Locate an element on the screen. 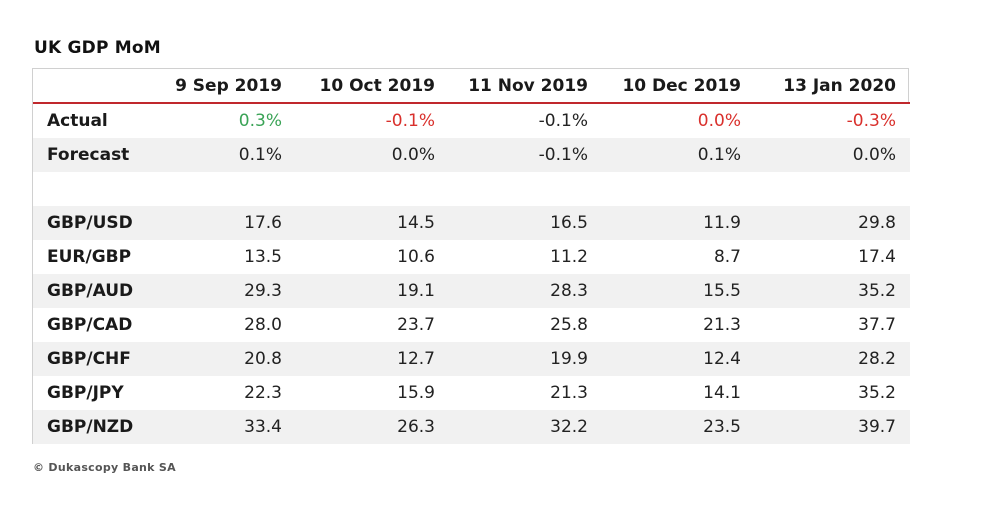 This screenshot has width=998, height=522. table-cell: 12.7 is located at coordinates (372, 359).